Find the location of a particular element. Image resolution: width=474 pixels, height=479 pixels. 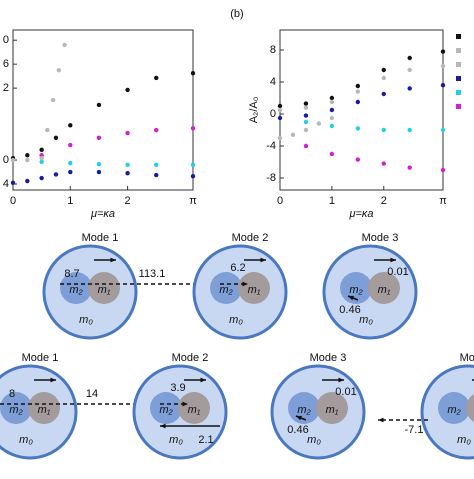

value-label: 8.7 is located at coordinates (71, 274).